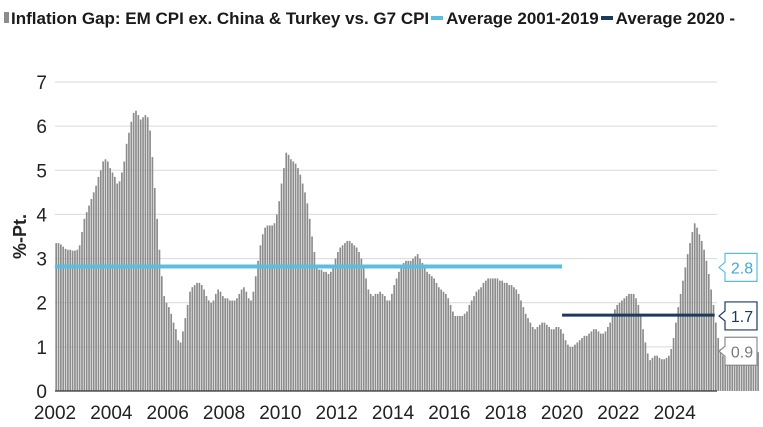 This screenshot has width=763, height=427. What do you see at coordinates (437, 17) in the screenshot?
I see `legend-swatch-line` at bounding box center [437, 17].